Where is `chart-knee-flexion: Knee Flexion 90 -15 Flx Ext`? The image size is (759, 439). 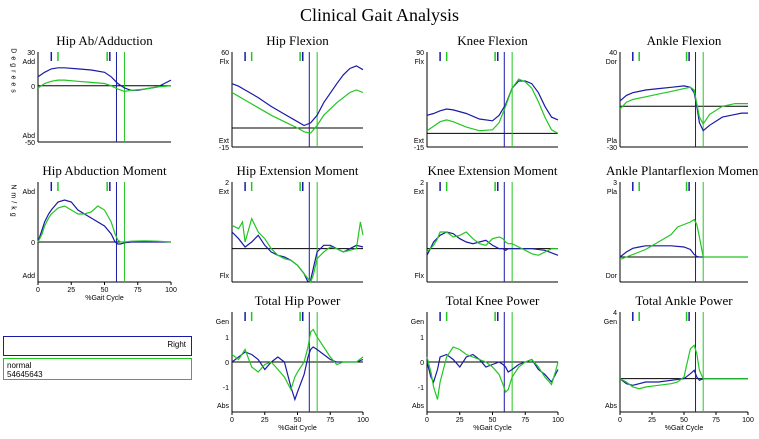 chart-knee-flexion: Knee Flexion 90 -15 Flx Ext is located at coordinates (486, 92).